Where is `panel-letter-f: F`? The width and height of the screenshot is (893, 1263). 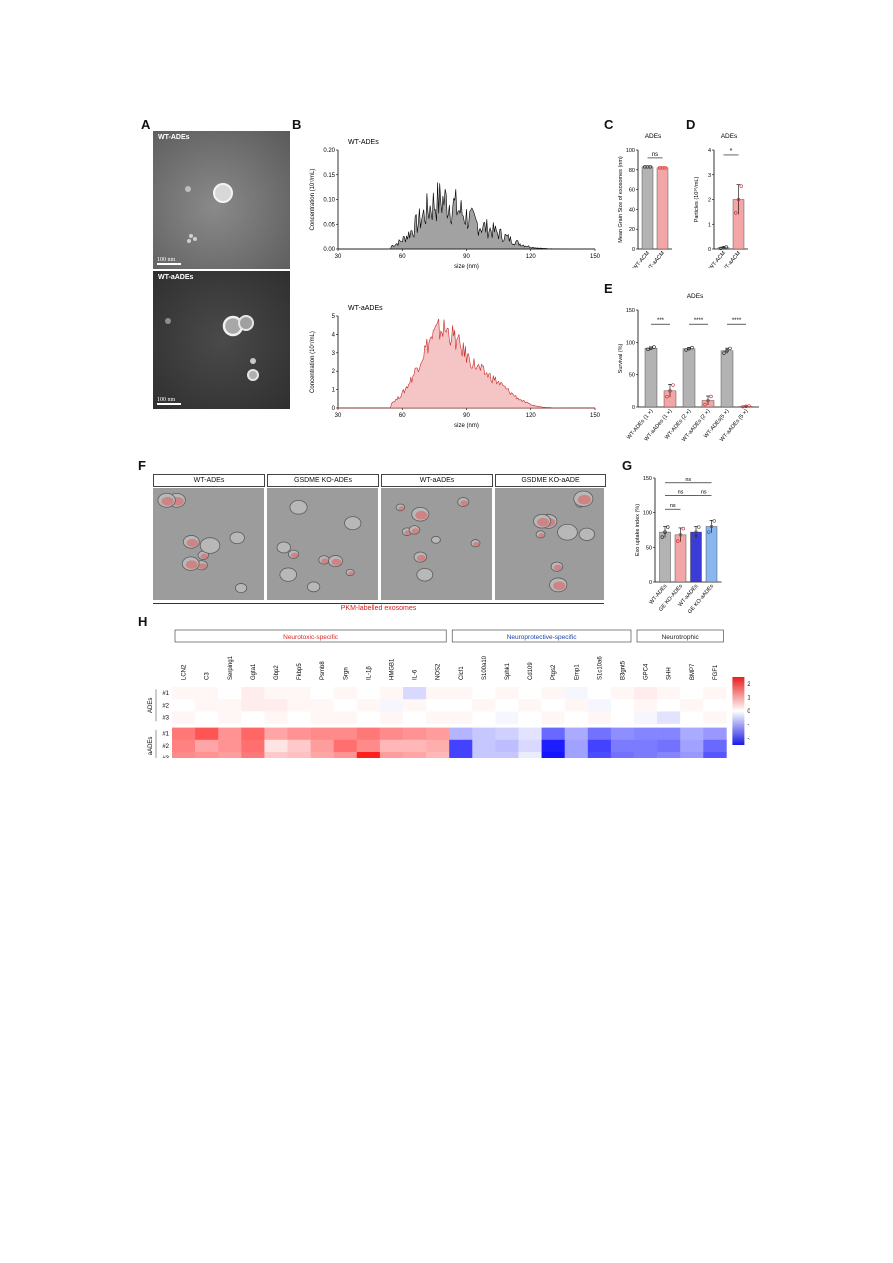 panel-letter-f: F is located at coordinates (142, 465).